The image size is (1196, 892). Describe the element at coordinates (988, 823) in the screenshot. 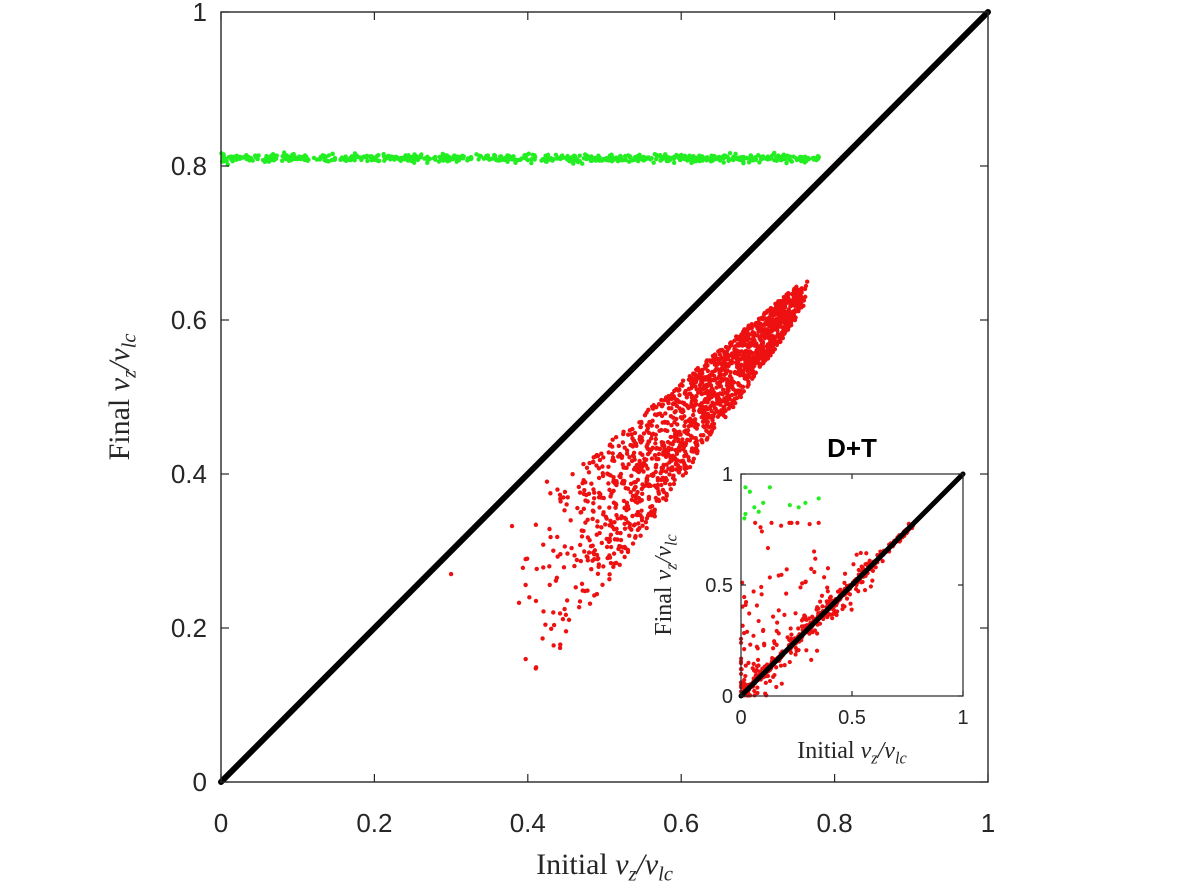

I see `x-tick-label: 1` at that location.